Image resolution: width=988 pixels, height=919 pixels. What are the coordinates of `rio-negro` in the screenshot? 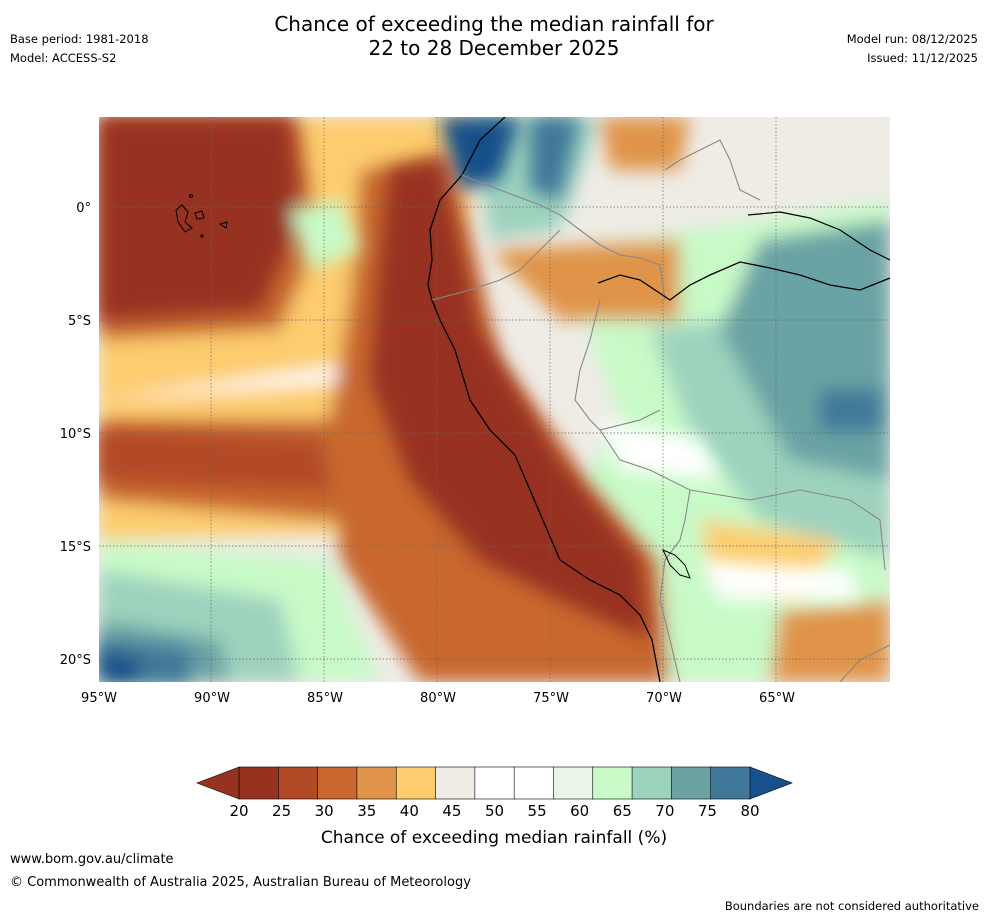 It's located at (818, 236).